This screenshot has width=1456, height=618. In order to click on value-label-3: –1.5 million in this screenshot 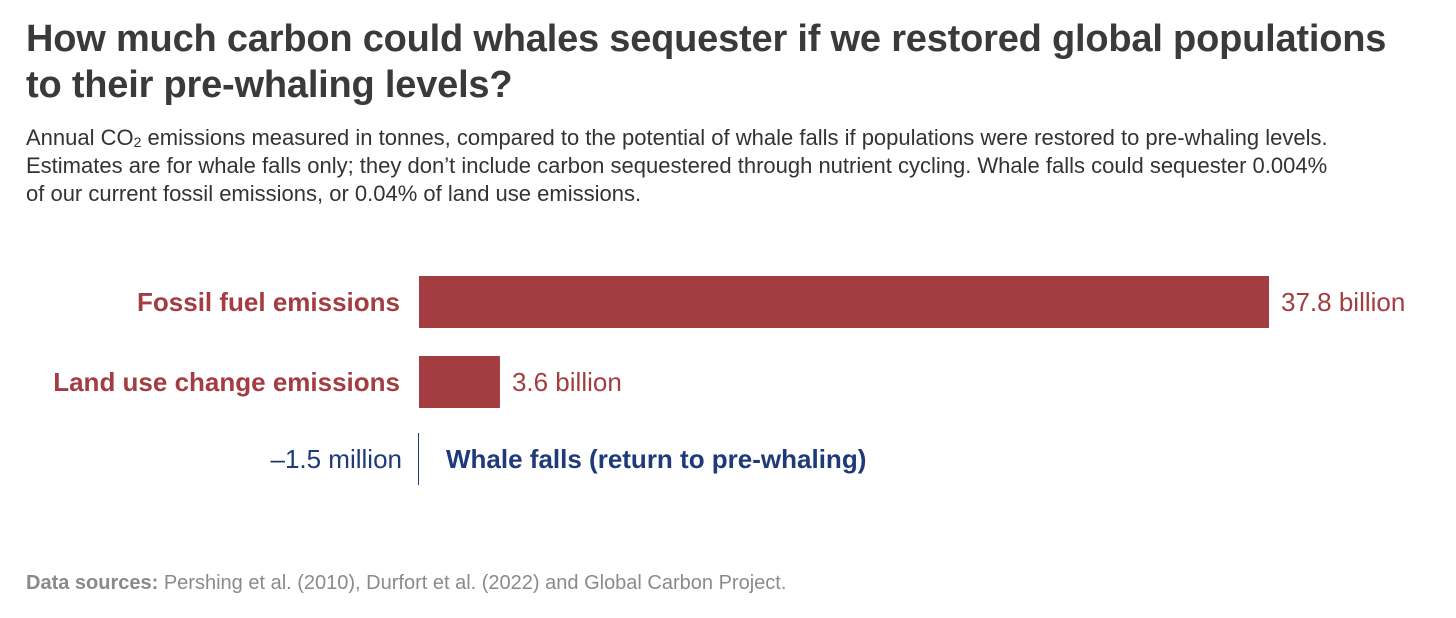, I will do `click(336, 459)`.